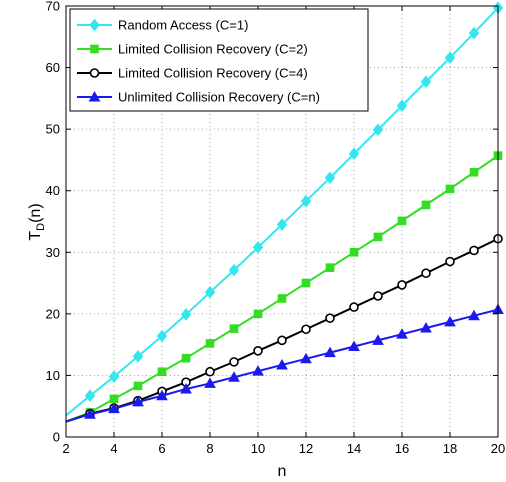 Image resolution: width=506 pixels, height=482 pixels. Describe the element at coordinates (183, 25) in the screenshot. I see `legend-label: Random Access (C=1)` at that location.